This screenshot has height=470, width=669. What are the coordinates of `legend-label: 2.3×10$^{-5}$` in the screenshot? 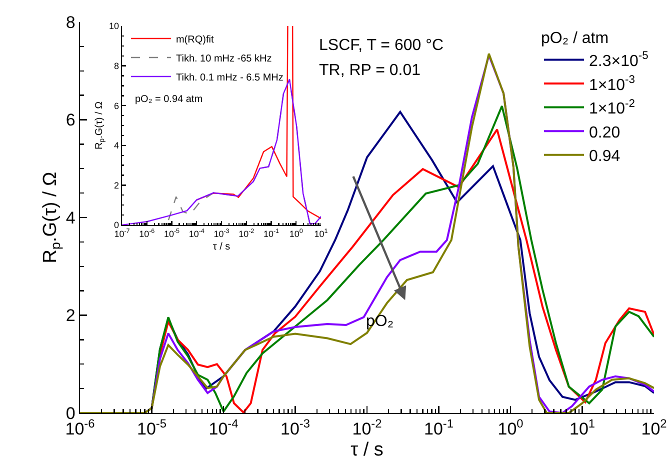 It's located at (618, 60).